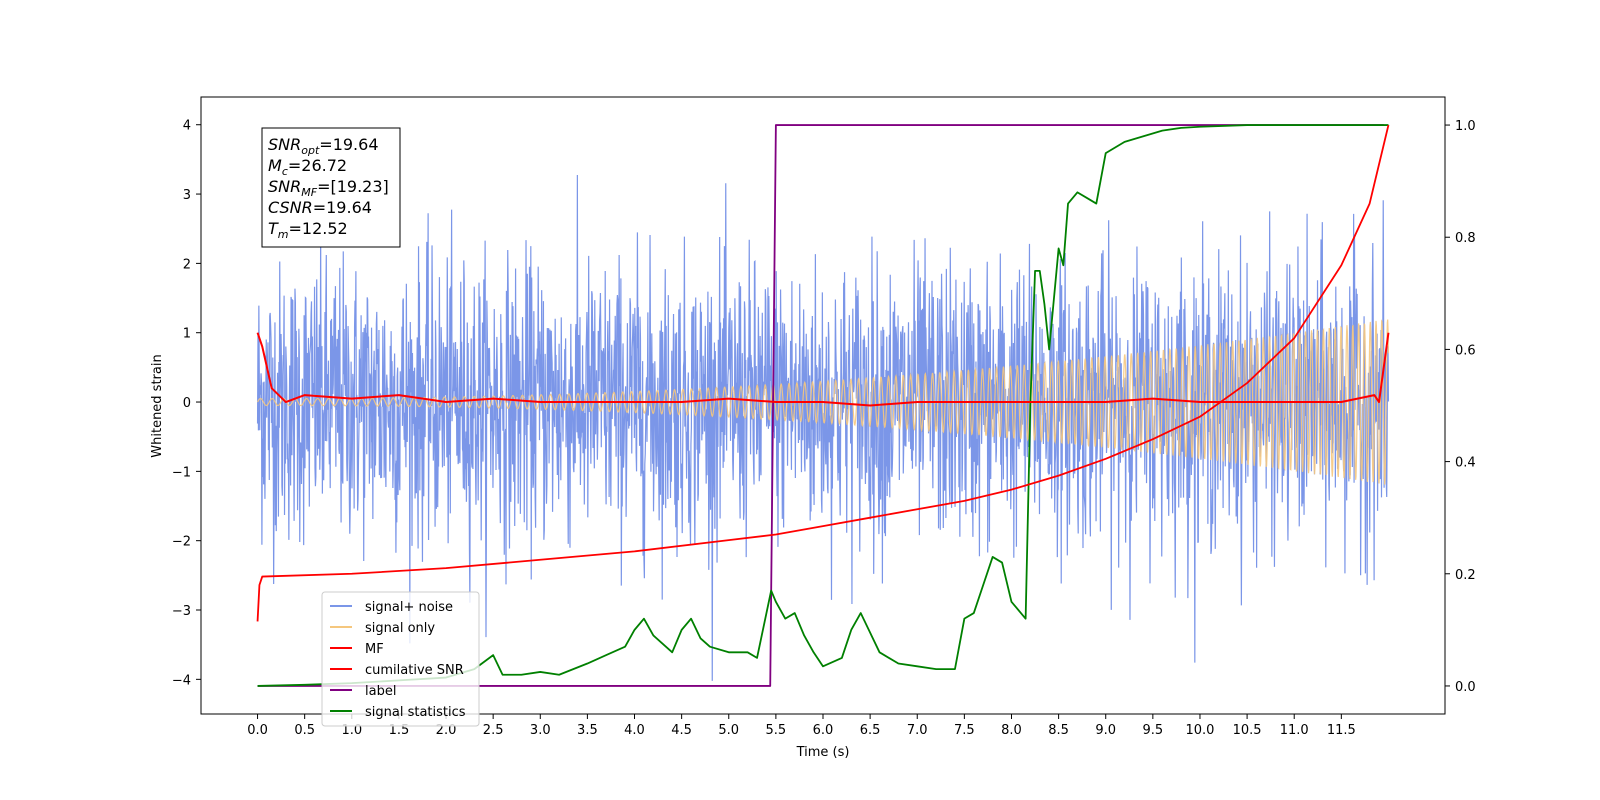  What do you see at coordinates (187, 195) in the screenshot?
I see `y-tick-label-left: 3` at bounding box center [187, 195].